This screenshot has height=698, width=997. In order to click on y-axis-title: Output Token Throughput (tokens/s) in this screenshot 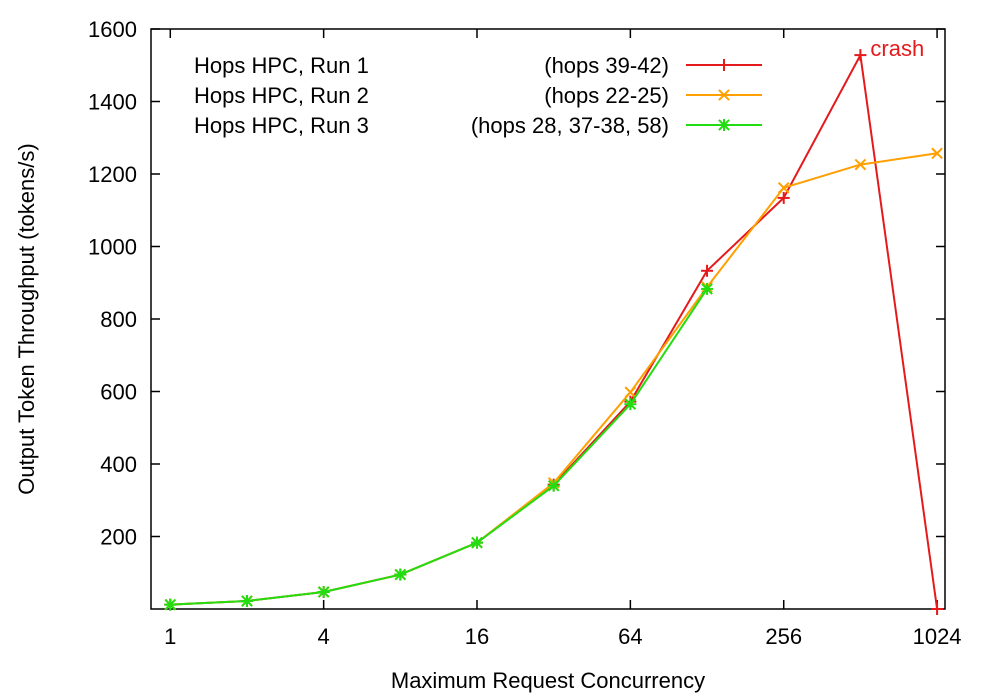, I will do `click(26, 318)`.